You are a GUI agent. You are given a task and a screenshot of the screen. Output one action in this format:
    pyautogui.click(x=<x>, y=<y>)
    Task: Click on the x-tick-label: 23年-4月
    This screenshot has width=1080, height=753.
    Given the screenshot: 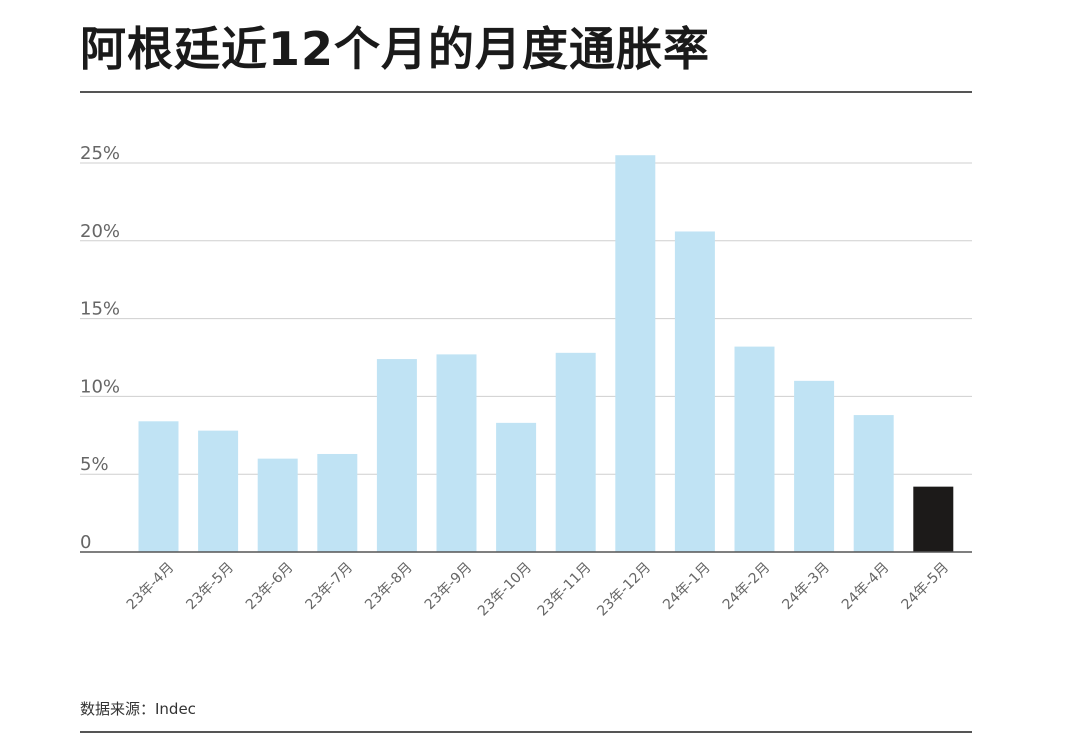 What is the action you would take?
    pyautogui.click(x=151, y=587)
    